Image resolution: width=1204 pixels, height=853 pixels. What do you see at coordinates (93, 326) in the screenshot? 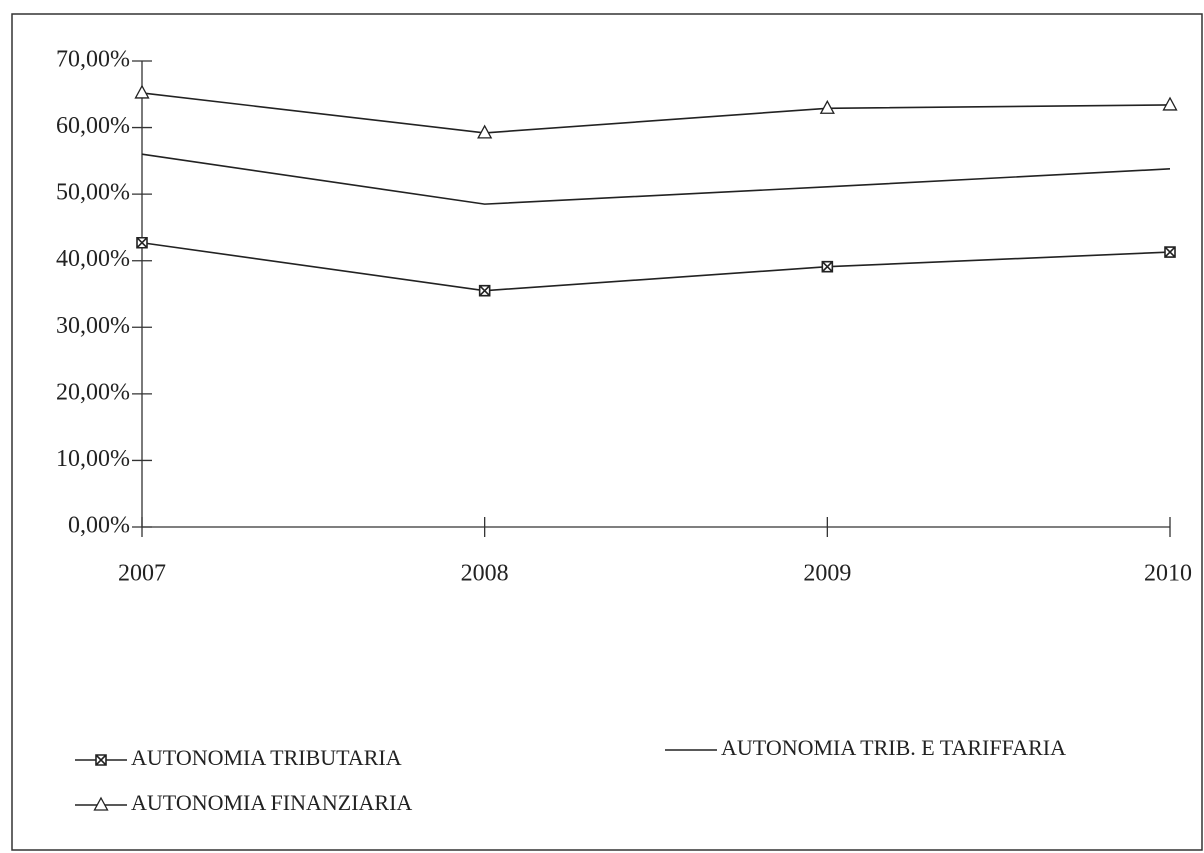
I see `y-tick-label: 30,00%` at bounding box center [93, 326].